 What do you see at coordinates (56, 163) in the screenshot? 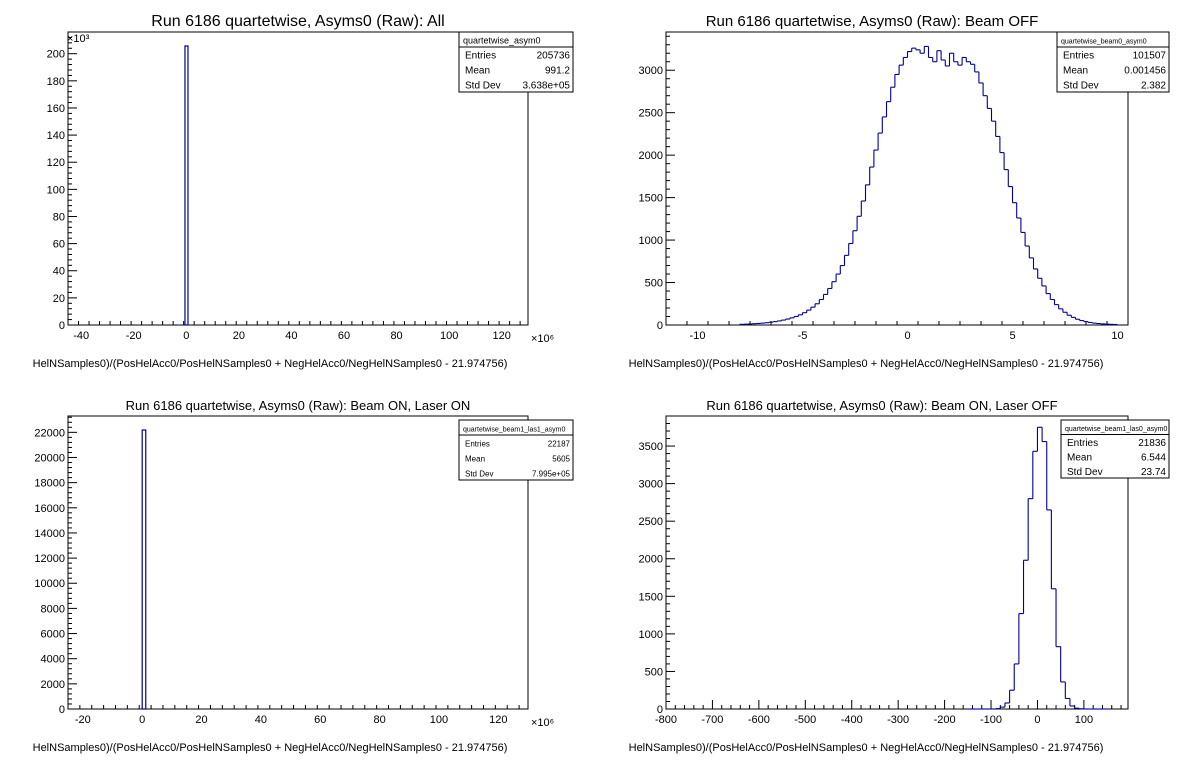
I see `y-tick-label: 120` at bounding box center [56, 163].